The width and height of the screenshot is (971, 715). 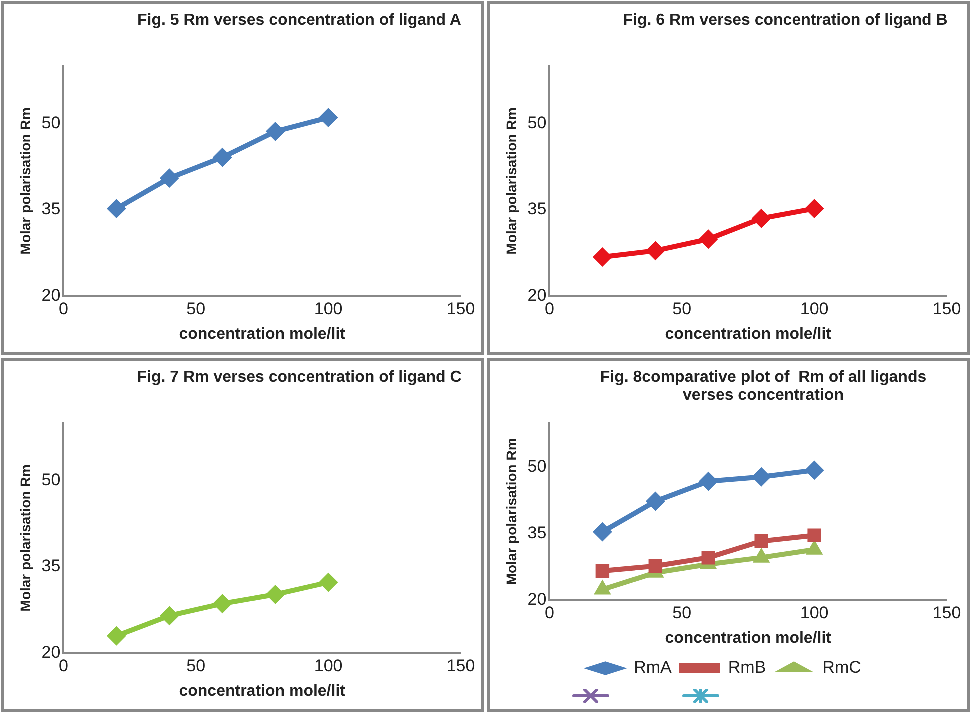 What do you see at coordinates (763, 387) in the screenshot?
I see `chart-title: Fig. 8comparative plot of Rm of all ligands verses concentration` at bounding box center [763, 387].